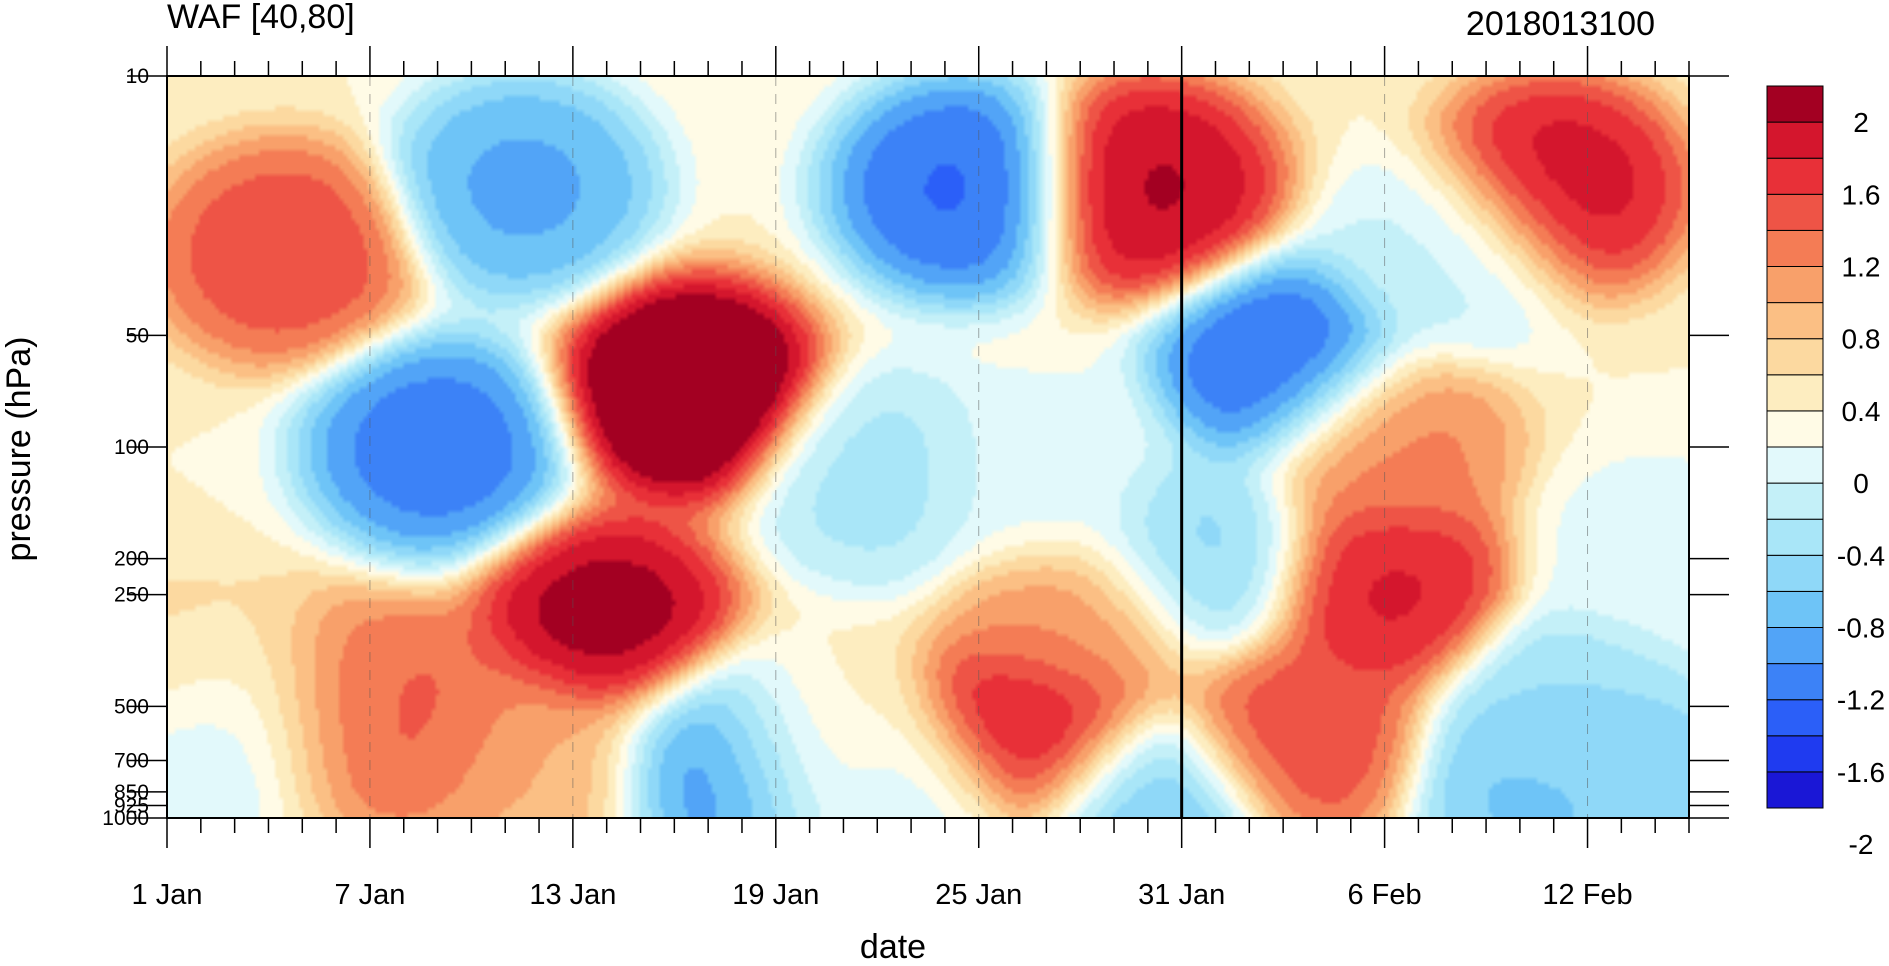 The height and width of the screenshot is (966, 1889). I want to click on colorbar-label: -1.2, so click(1861, 700).